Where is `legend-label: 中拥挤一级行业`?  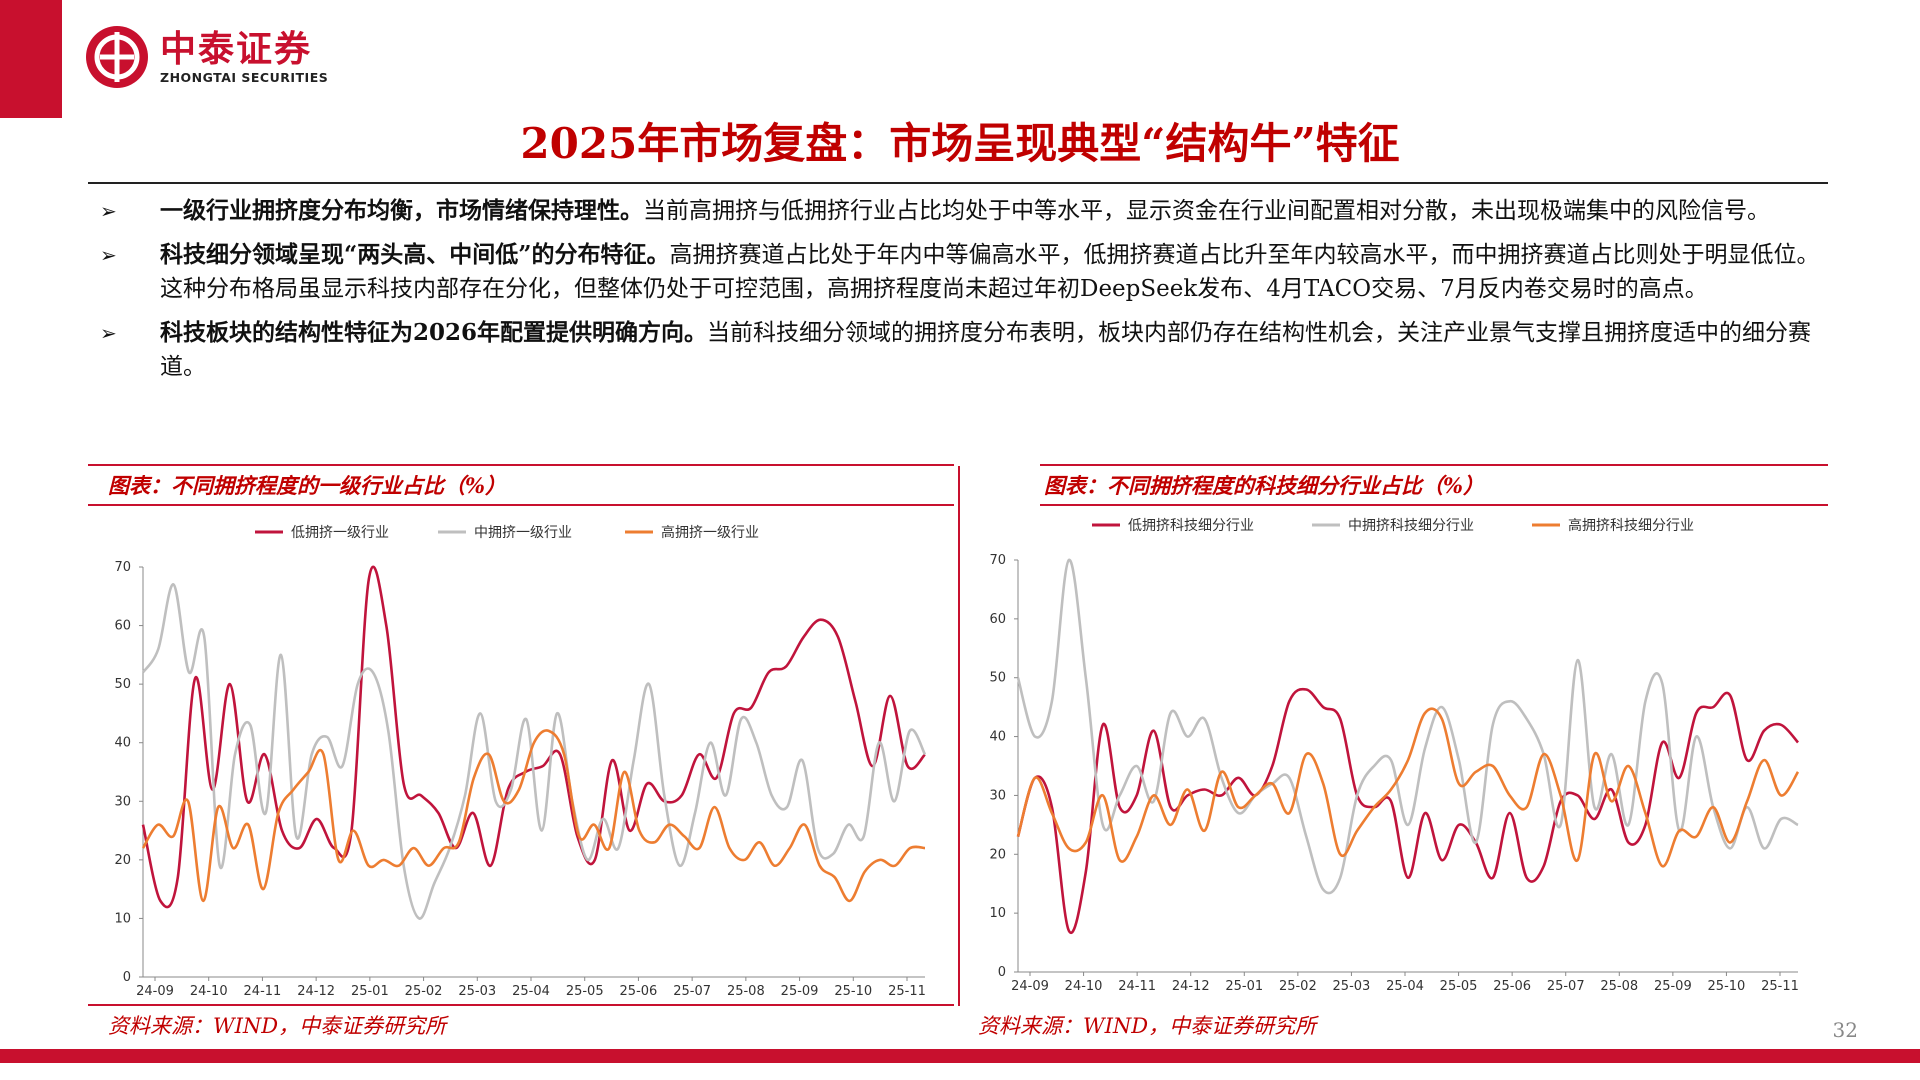 legend-label: 中拥挤一级行业 is located at coordinates (523, 533).